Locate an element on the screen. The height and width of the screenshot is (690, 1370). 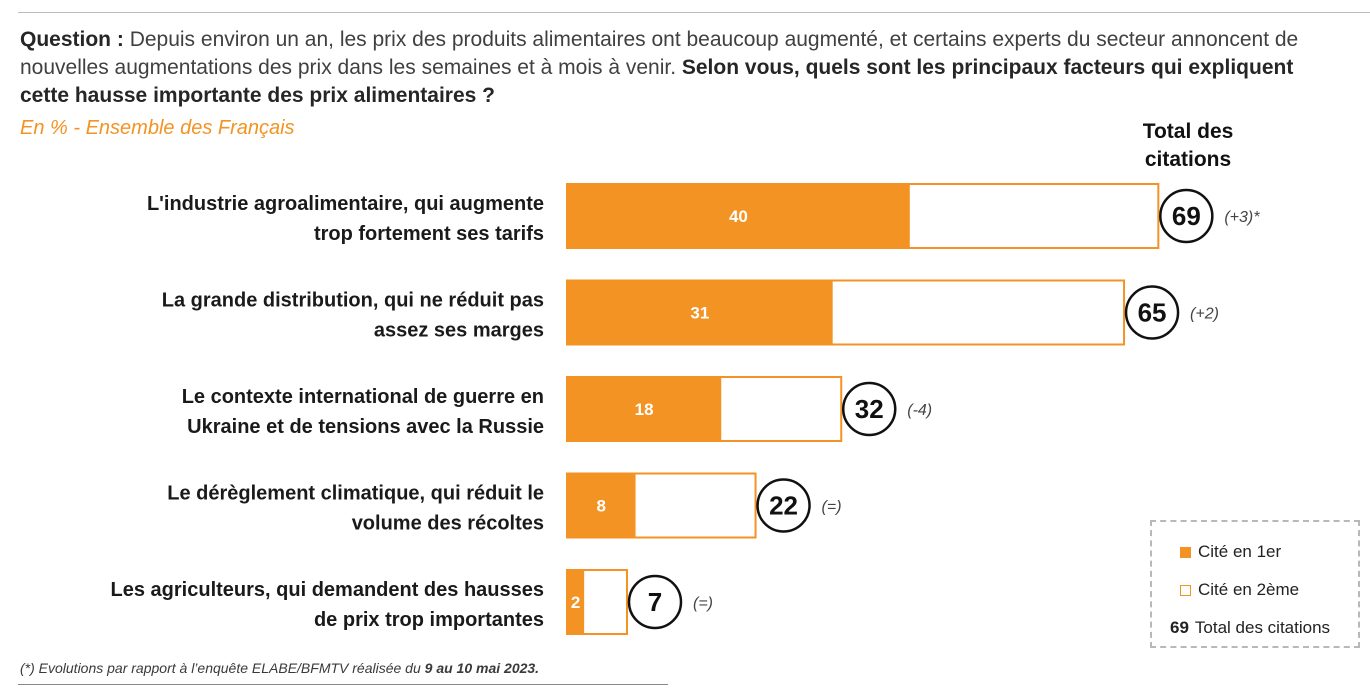
footnote-dates: 9 au 10 mai 2023. is located at coordinates (482, 668).